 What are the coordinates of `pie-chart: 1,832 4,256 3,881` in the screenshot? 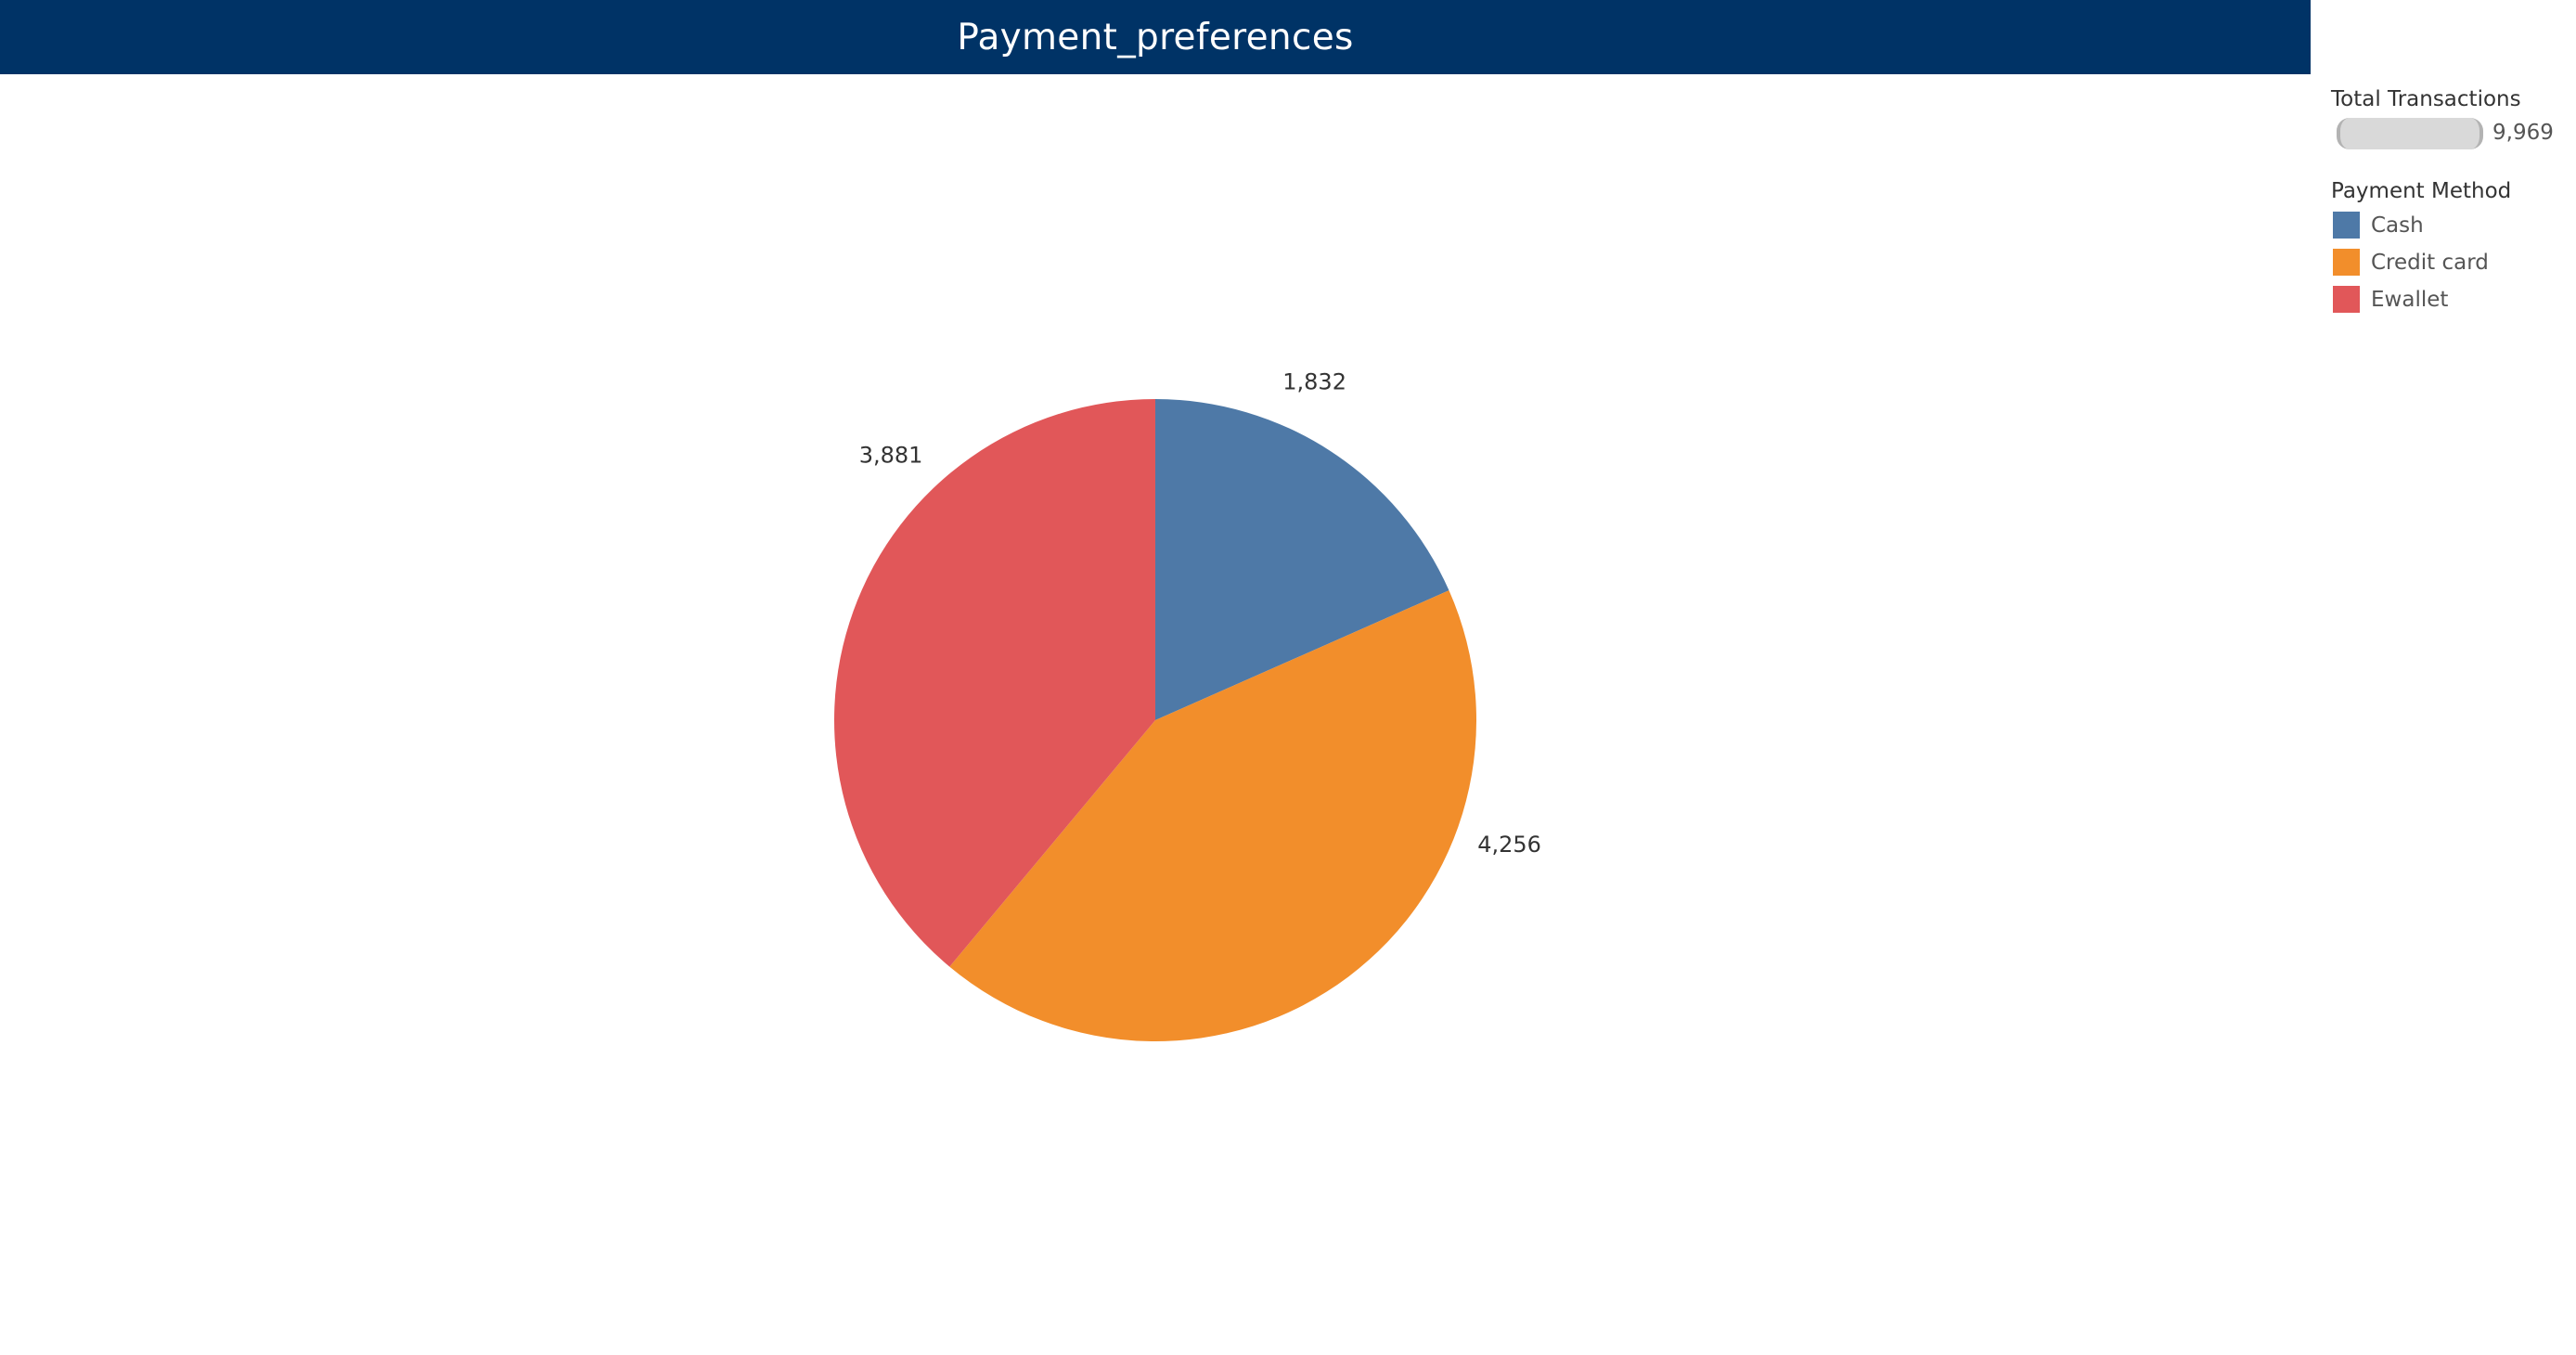 It's located at (1187, 705).